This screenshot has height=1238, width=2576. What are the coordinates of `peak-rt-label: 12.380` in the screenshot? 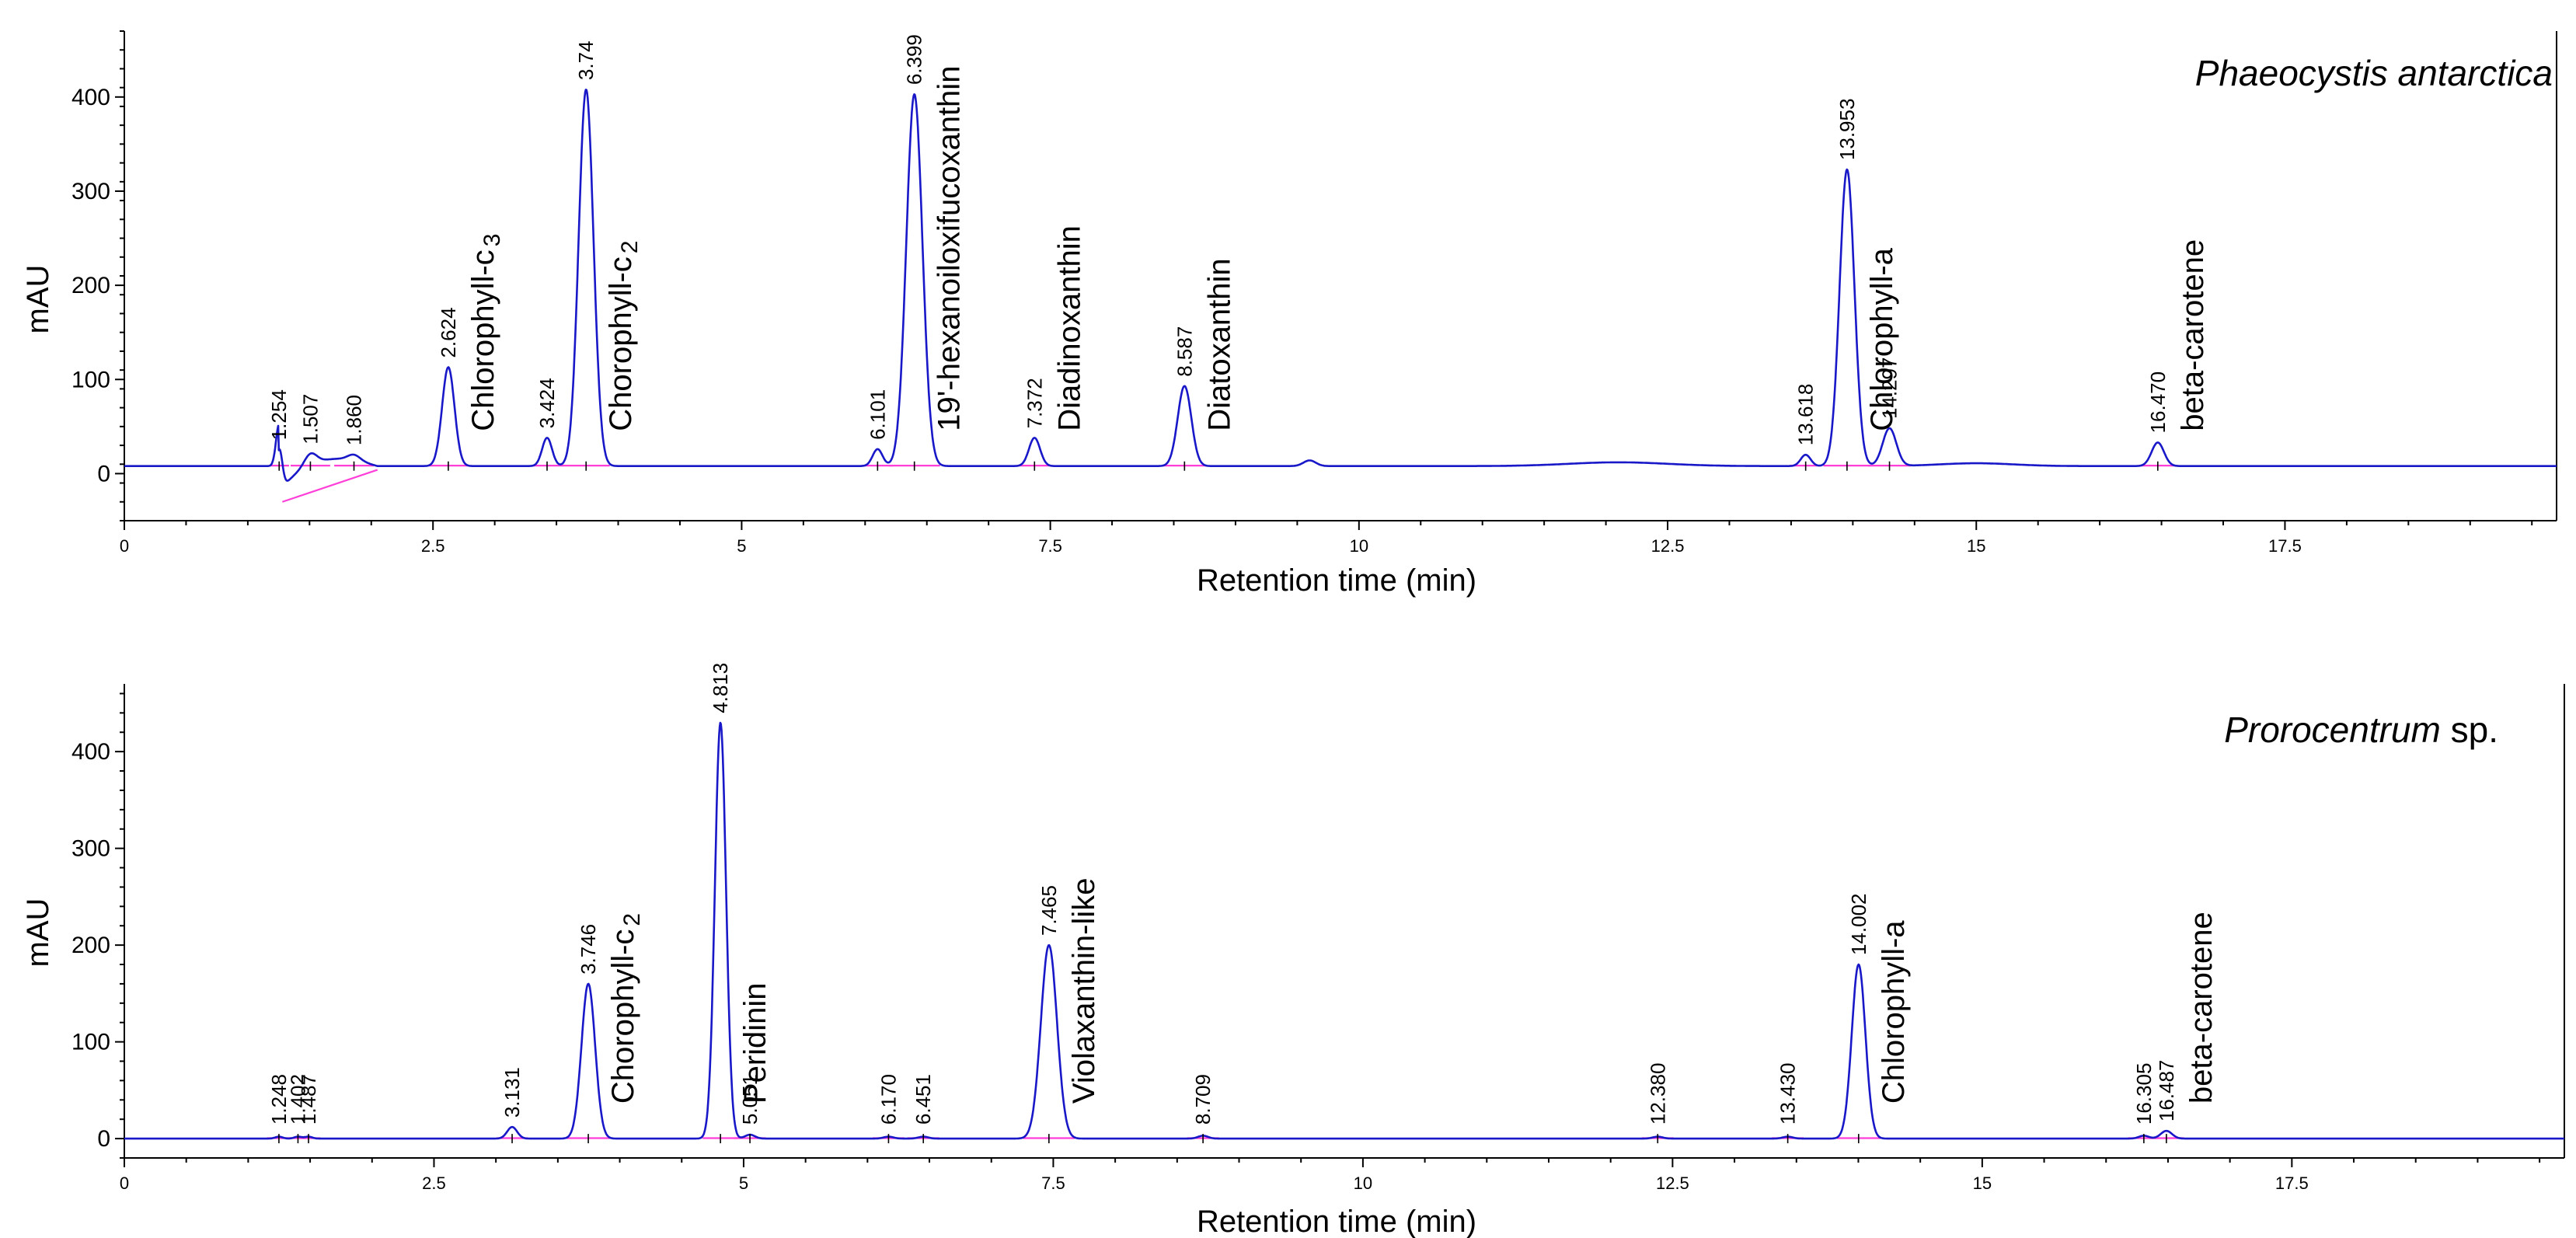 It's located at (1657, 1094).